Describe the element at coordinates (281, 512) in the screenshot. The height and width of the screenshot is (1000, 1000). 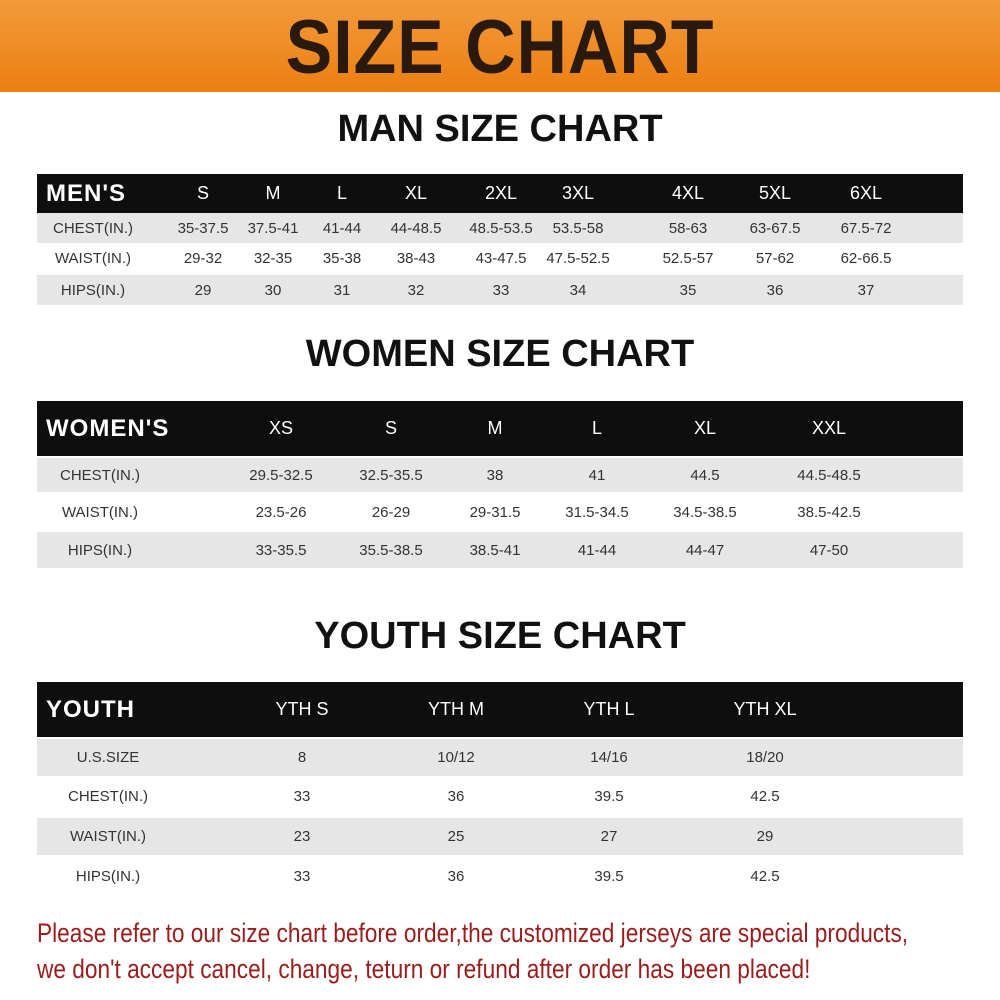
I see `table-cell: 23.5-26` at that location.